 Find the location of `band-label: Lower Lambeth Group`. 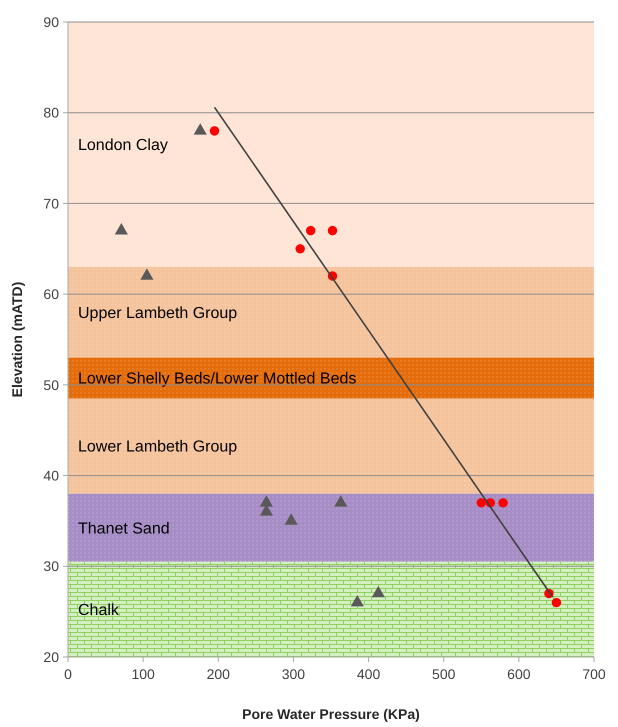

band-label: Lower Lambeth Group is located at coordinates (158, 447).